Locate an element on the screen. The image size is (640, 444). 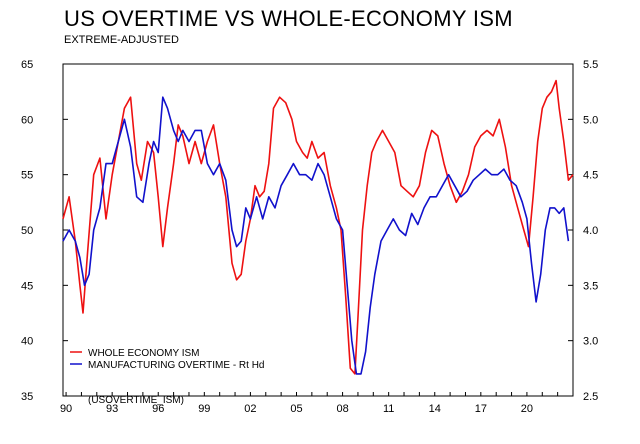
left-tick-label: 40 is located at coordinates (27, 342).